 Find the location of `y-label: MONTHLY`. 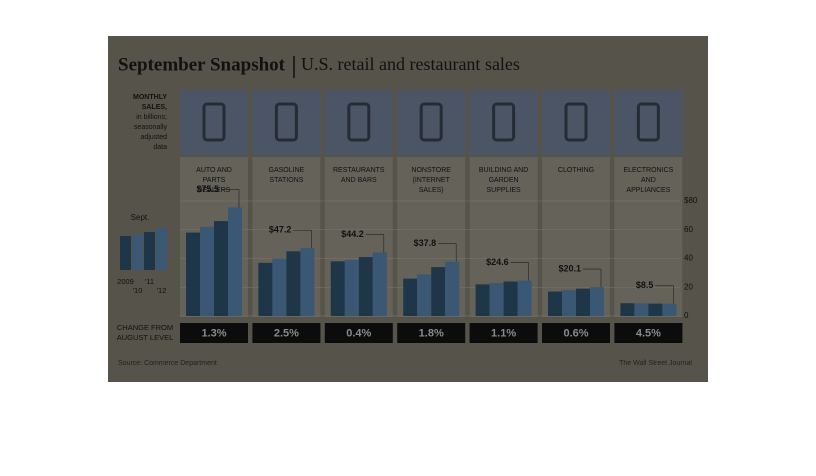

y-label: MONTHLY is located at coordinates (150, 97).